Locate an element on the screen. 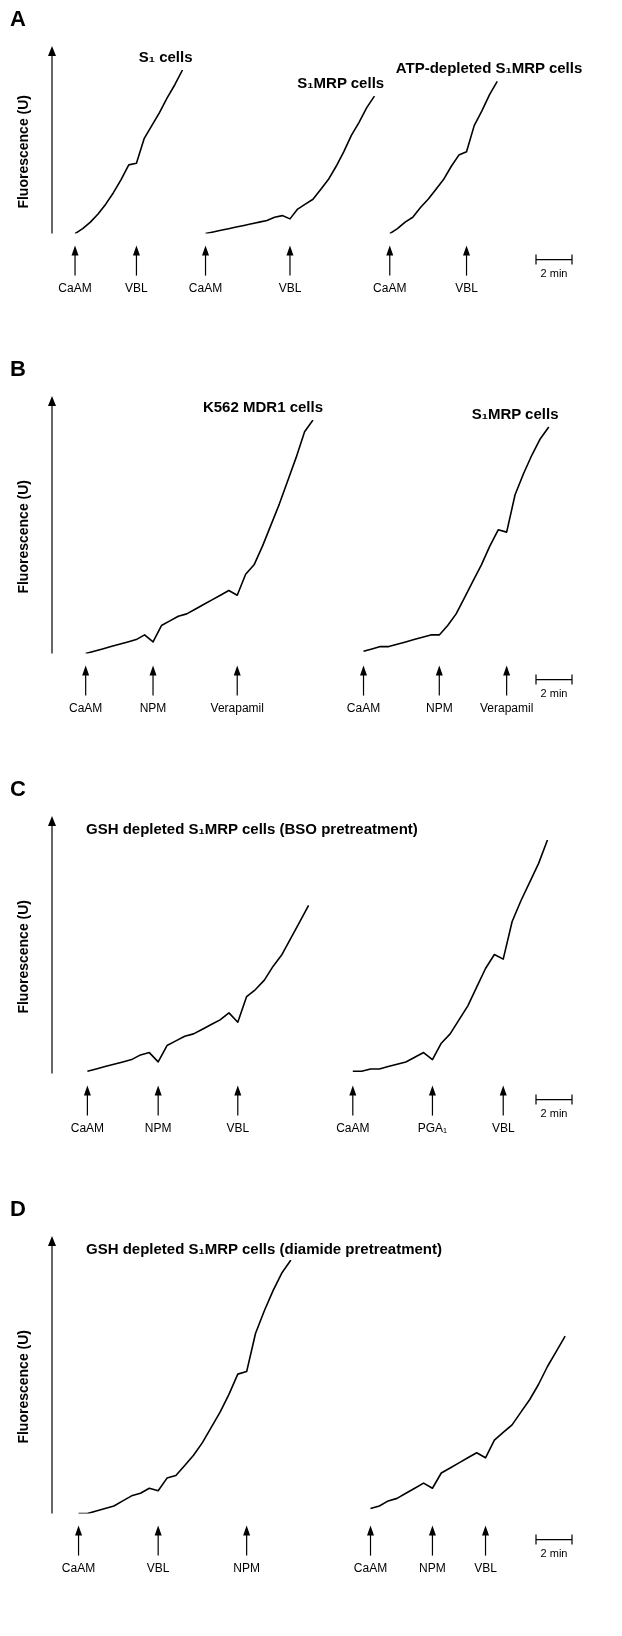 This screenshot has height=1636, width=622. series-label: ATP-depleted S₁MRP cells is located at coordinates (489, 68).